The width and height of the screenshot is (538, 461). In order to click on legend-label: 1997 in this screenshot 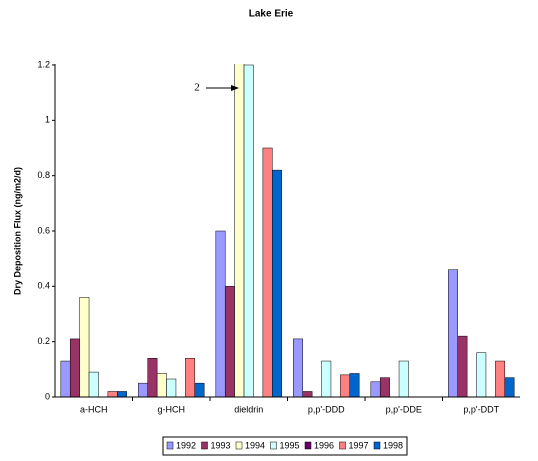, I will do `click(359, 445)`.